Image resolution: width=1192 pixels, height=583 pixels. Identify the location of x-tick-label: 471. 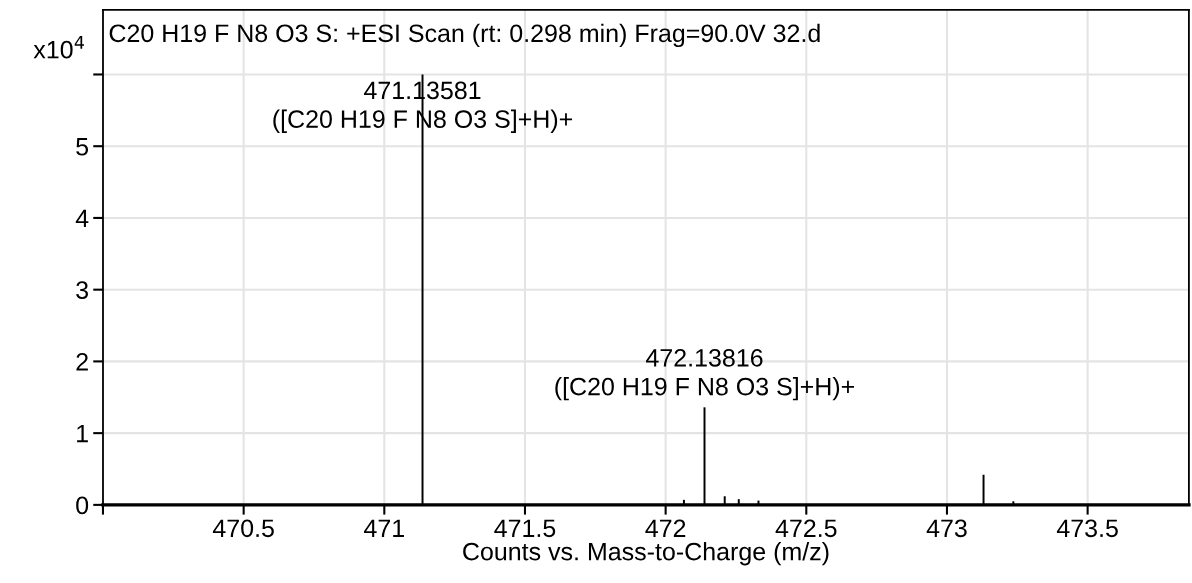
(384, 528).